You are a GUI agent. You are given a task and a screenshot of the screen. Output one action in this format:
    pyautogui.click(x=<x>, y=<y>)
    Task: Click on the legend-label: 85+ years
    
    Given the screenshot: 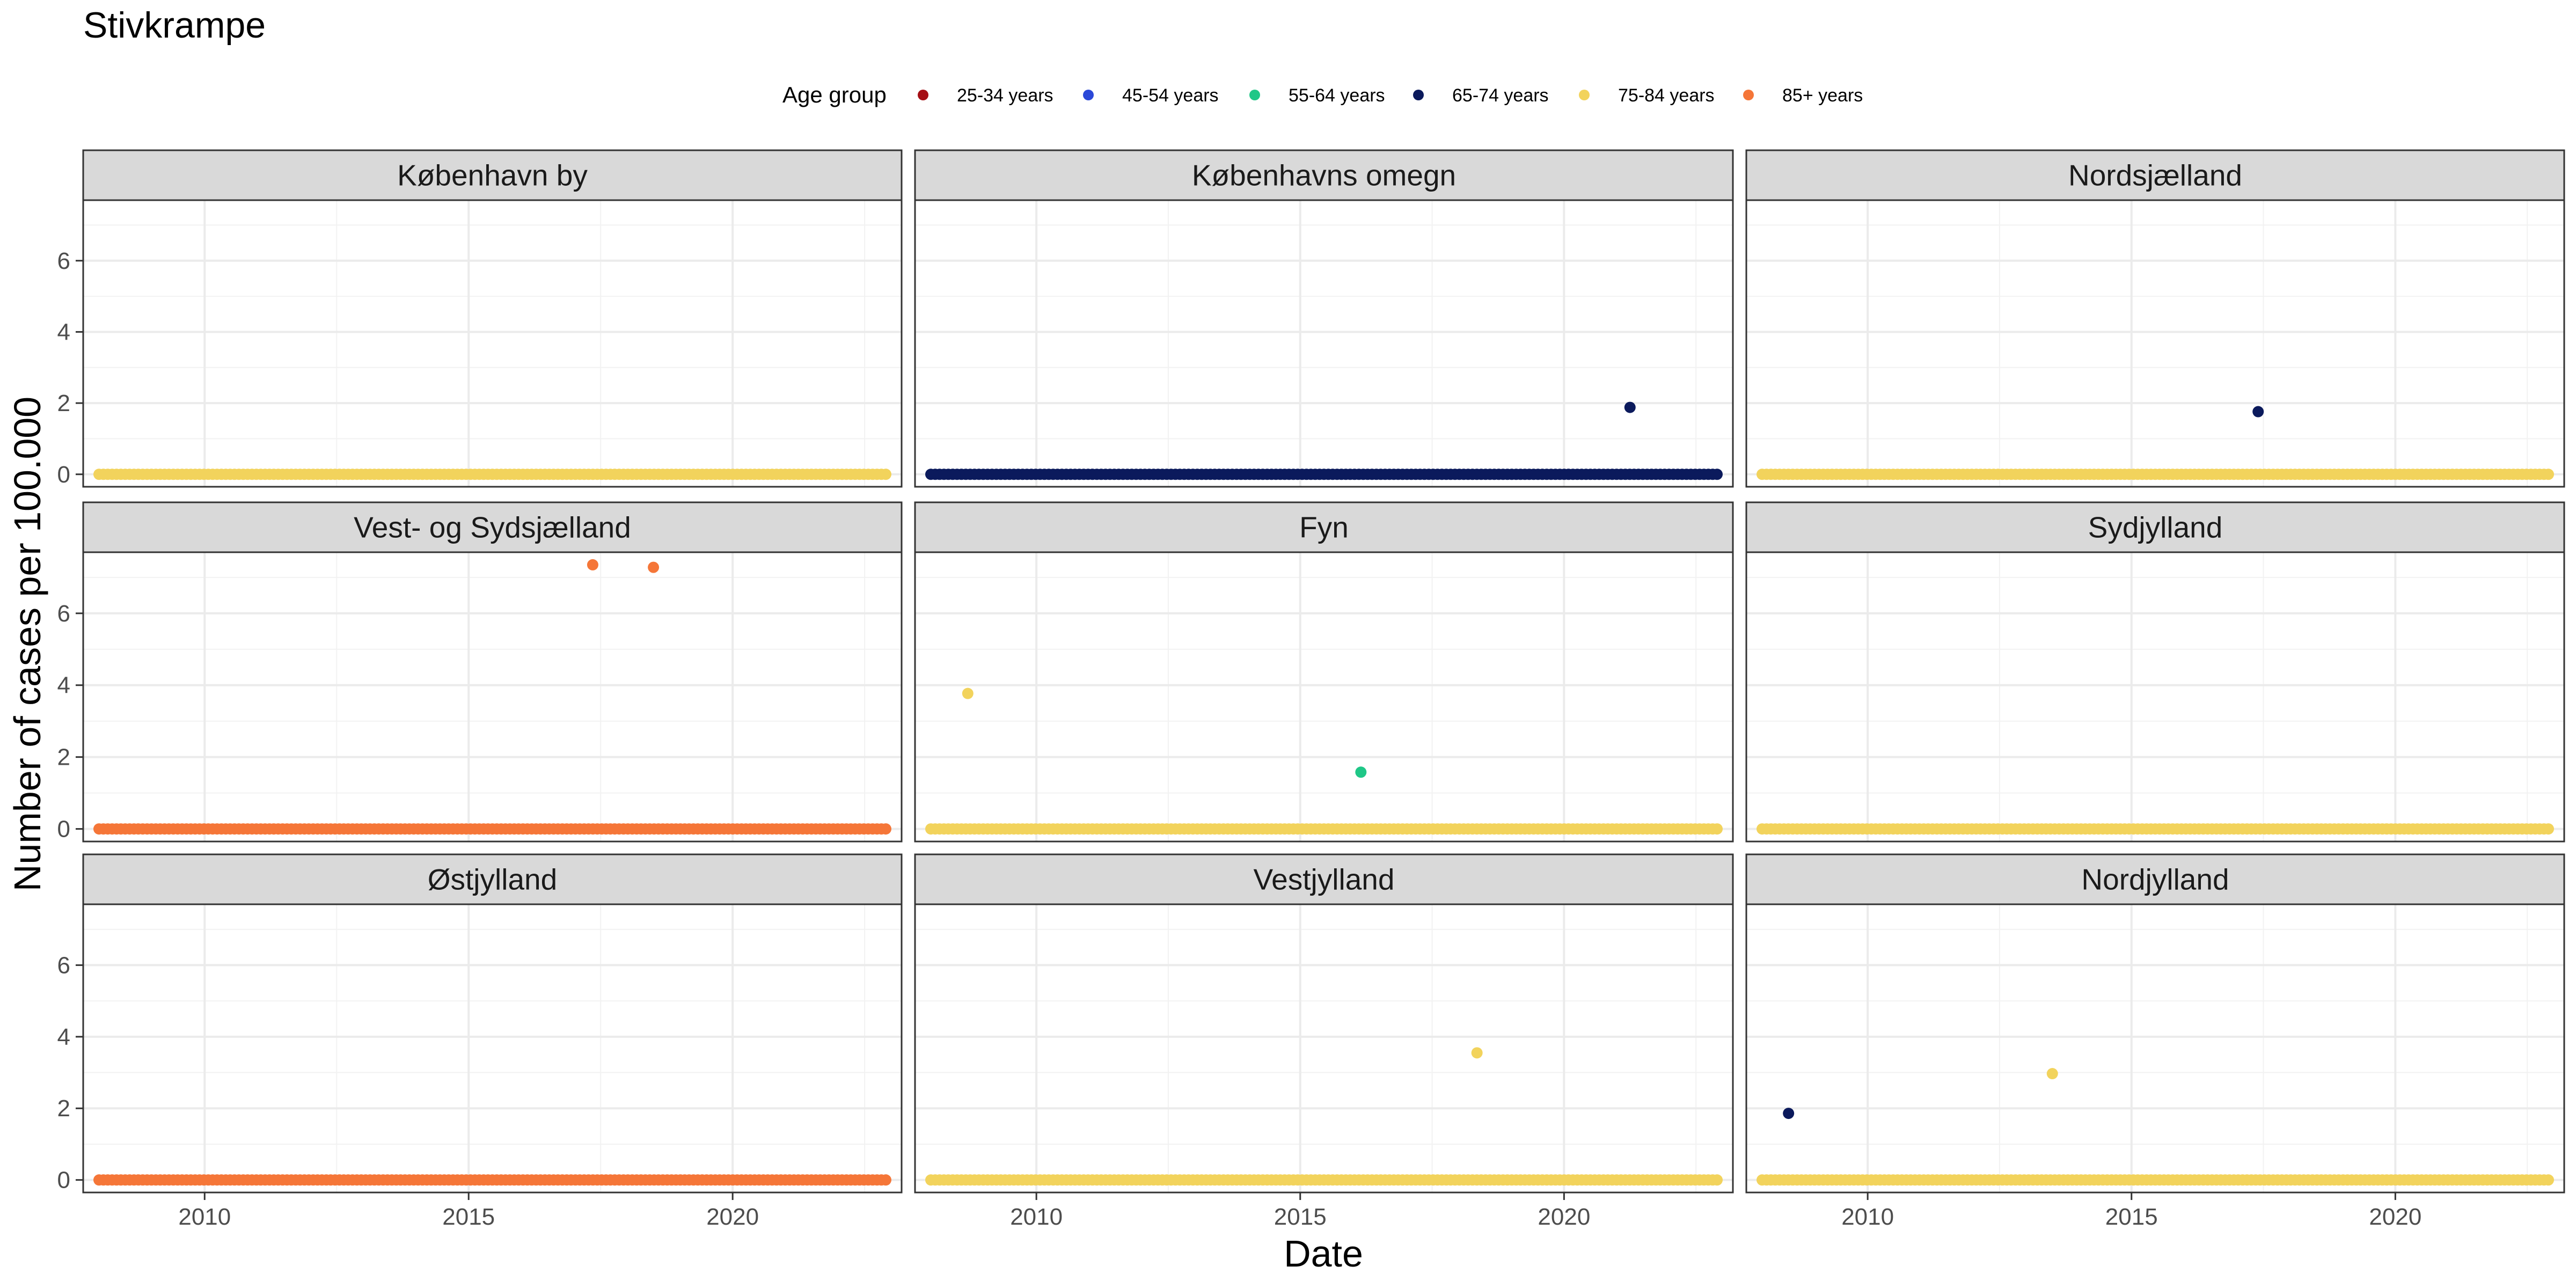 What is the action you would take?
    pyautogui.click(x=1822, y=95)
    